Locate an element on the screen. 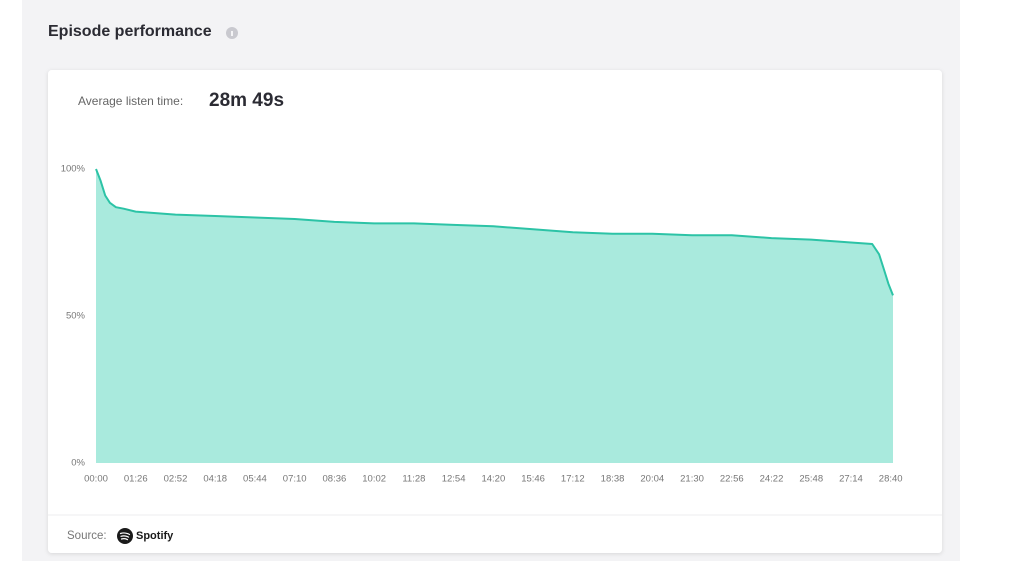  summary-label: Average listen time: is located at coordinates (130, 101).